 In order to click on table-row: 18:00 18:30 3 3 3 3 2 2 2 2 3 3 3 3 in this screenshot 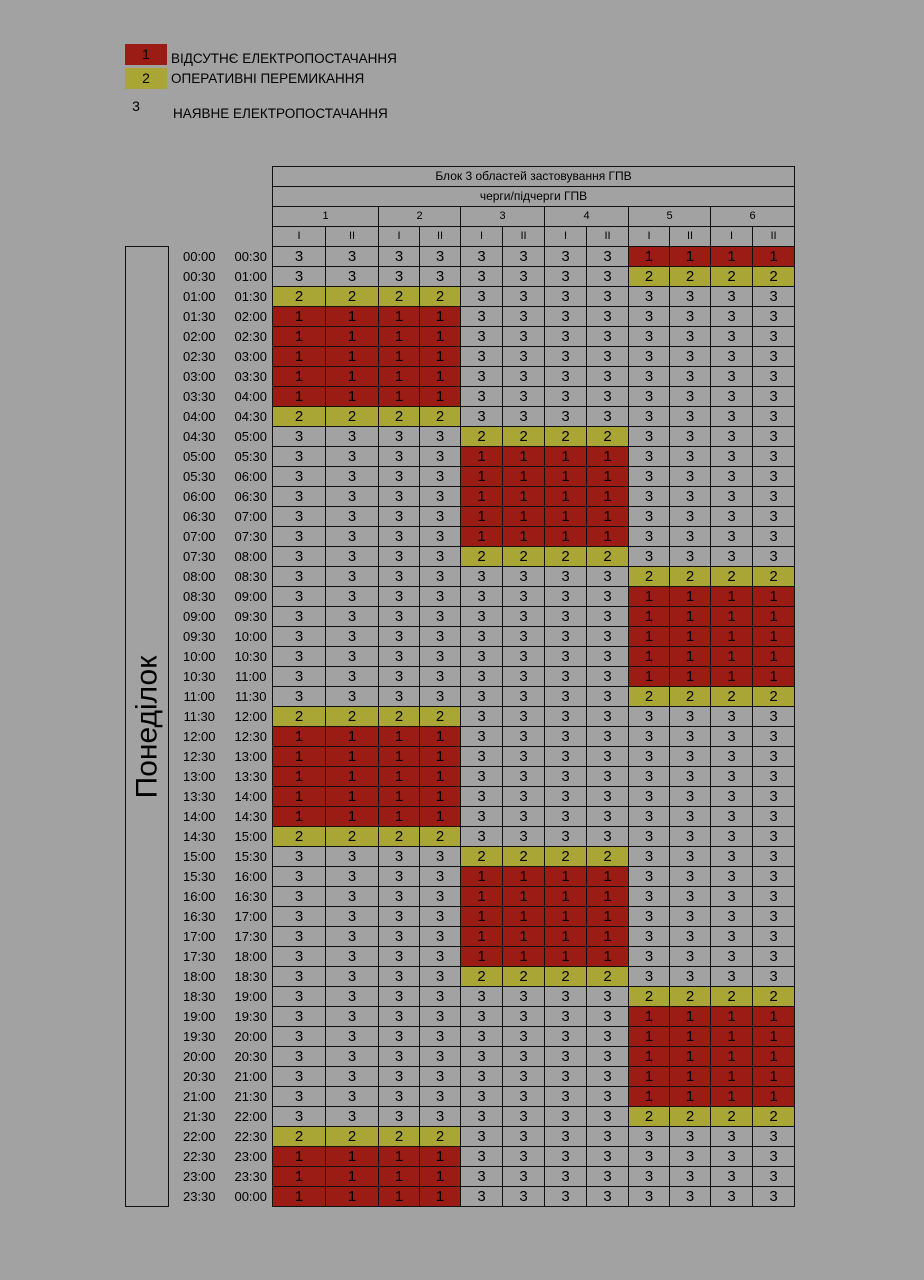, I will do `click(460, 976)`.